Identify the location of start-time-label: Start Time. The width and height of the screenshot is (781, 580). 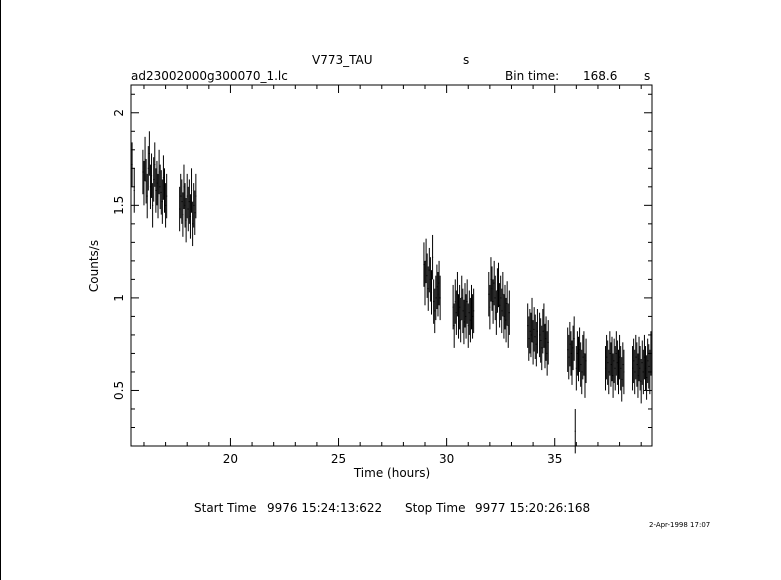
(225, 508).